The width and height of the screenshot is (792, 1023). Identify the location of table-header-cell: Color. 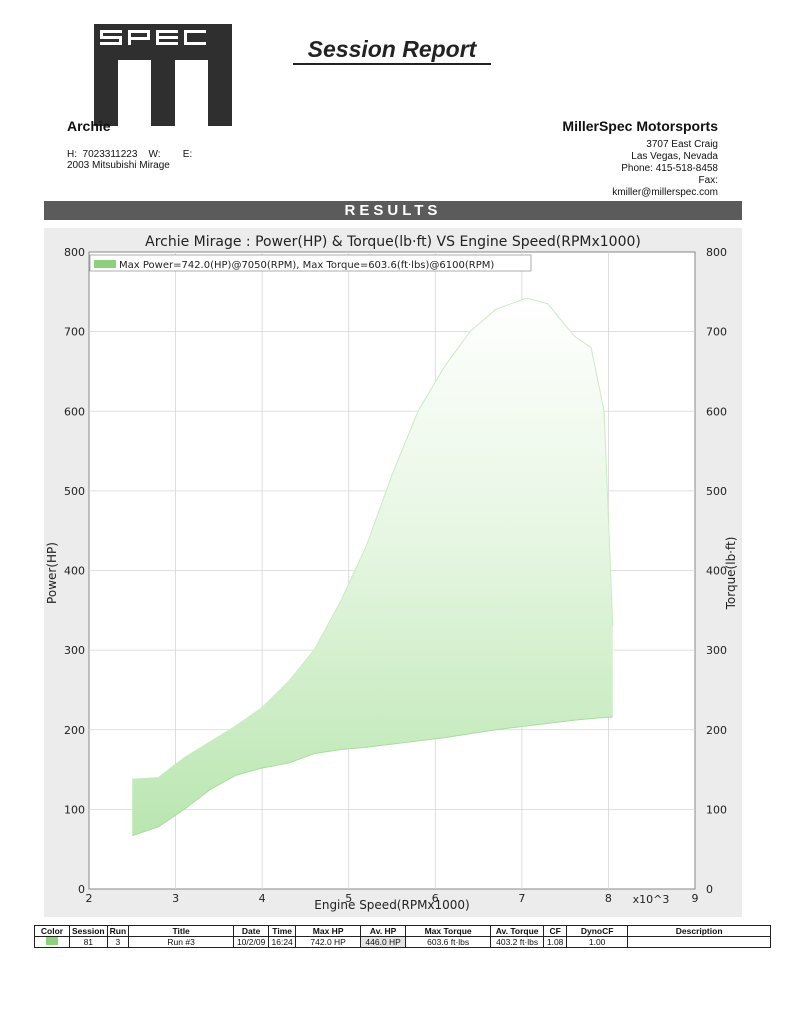
(52, 931).